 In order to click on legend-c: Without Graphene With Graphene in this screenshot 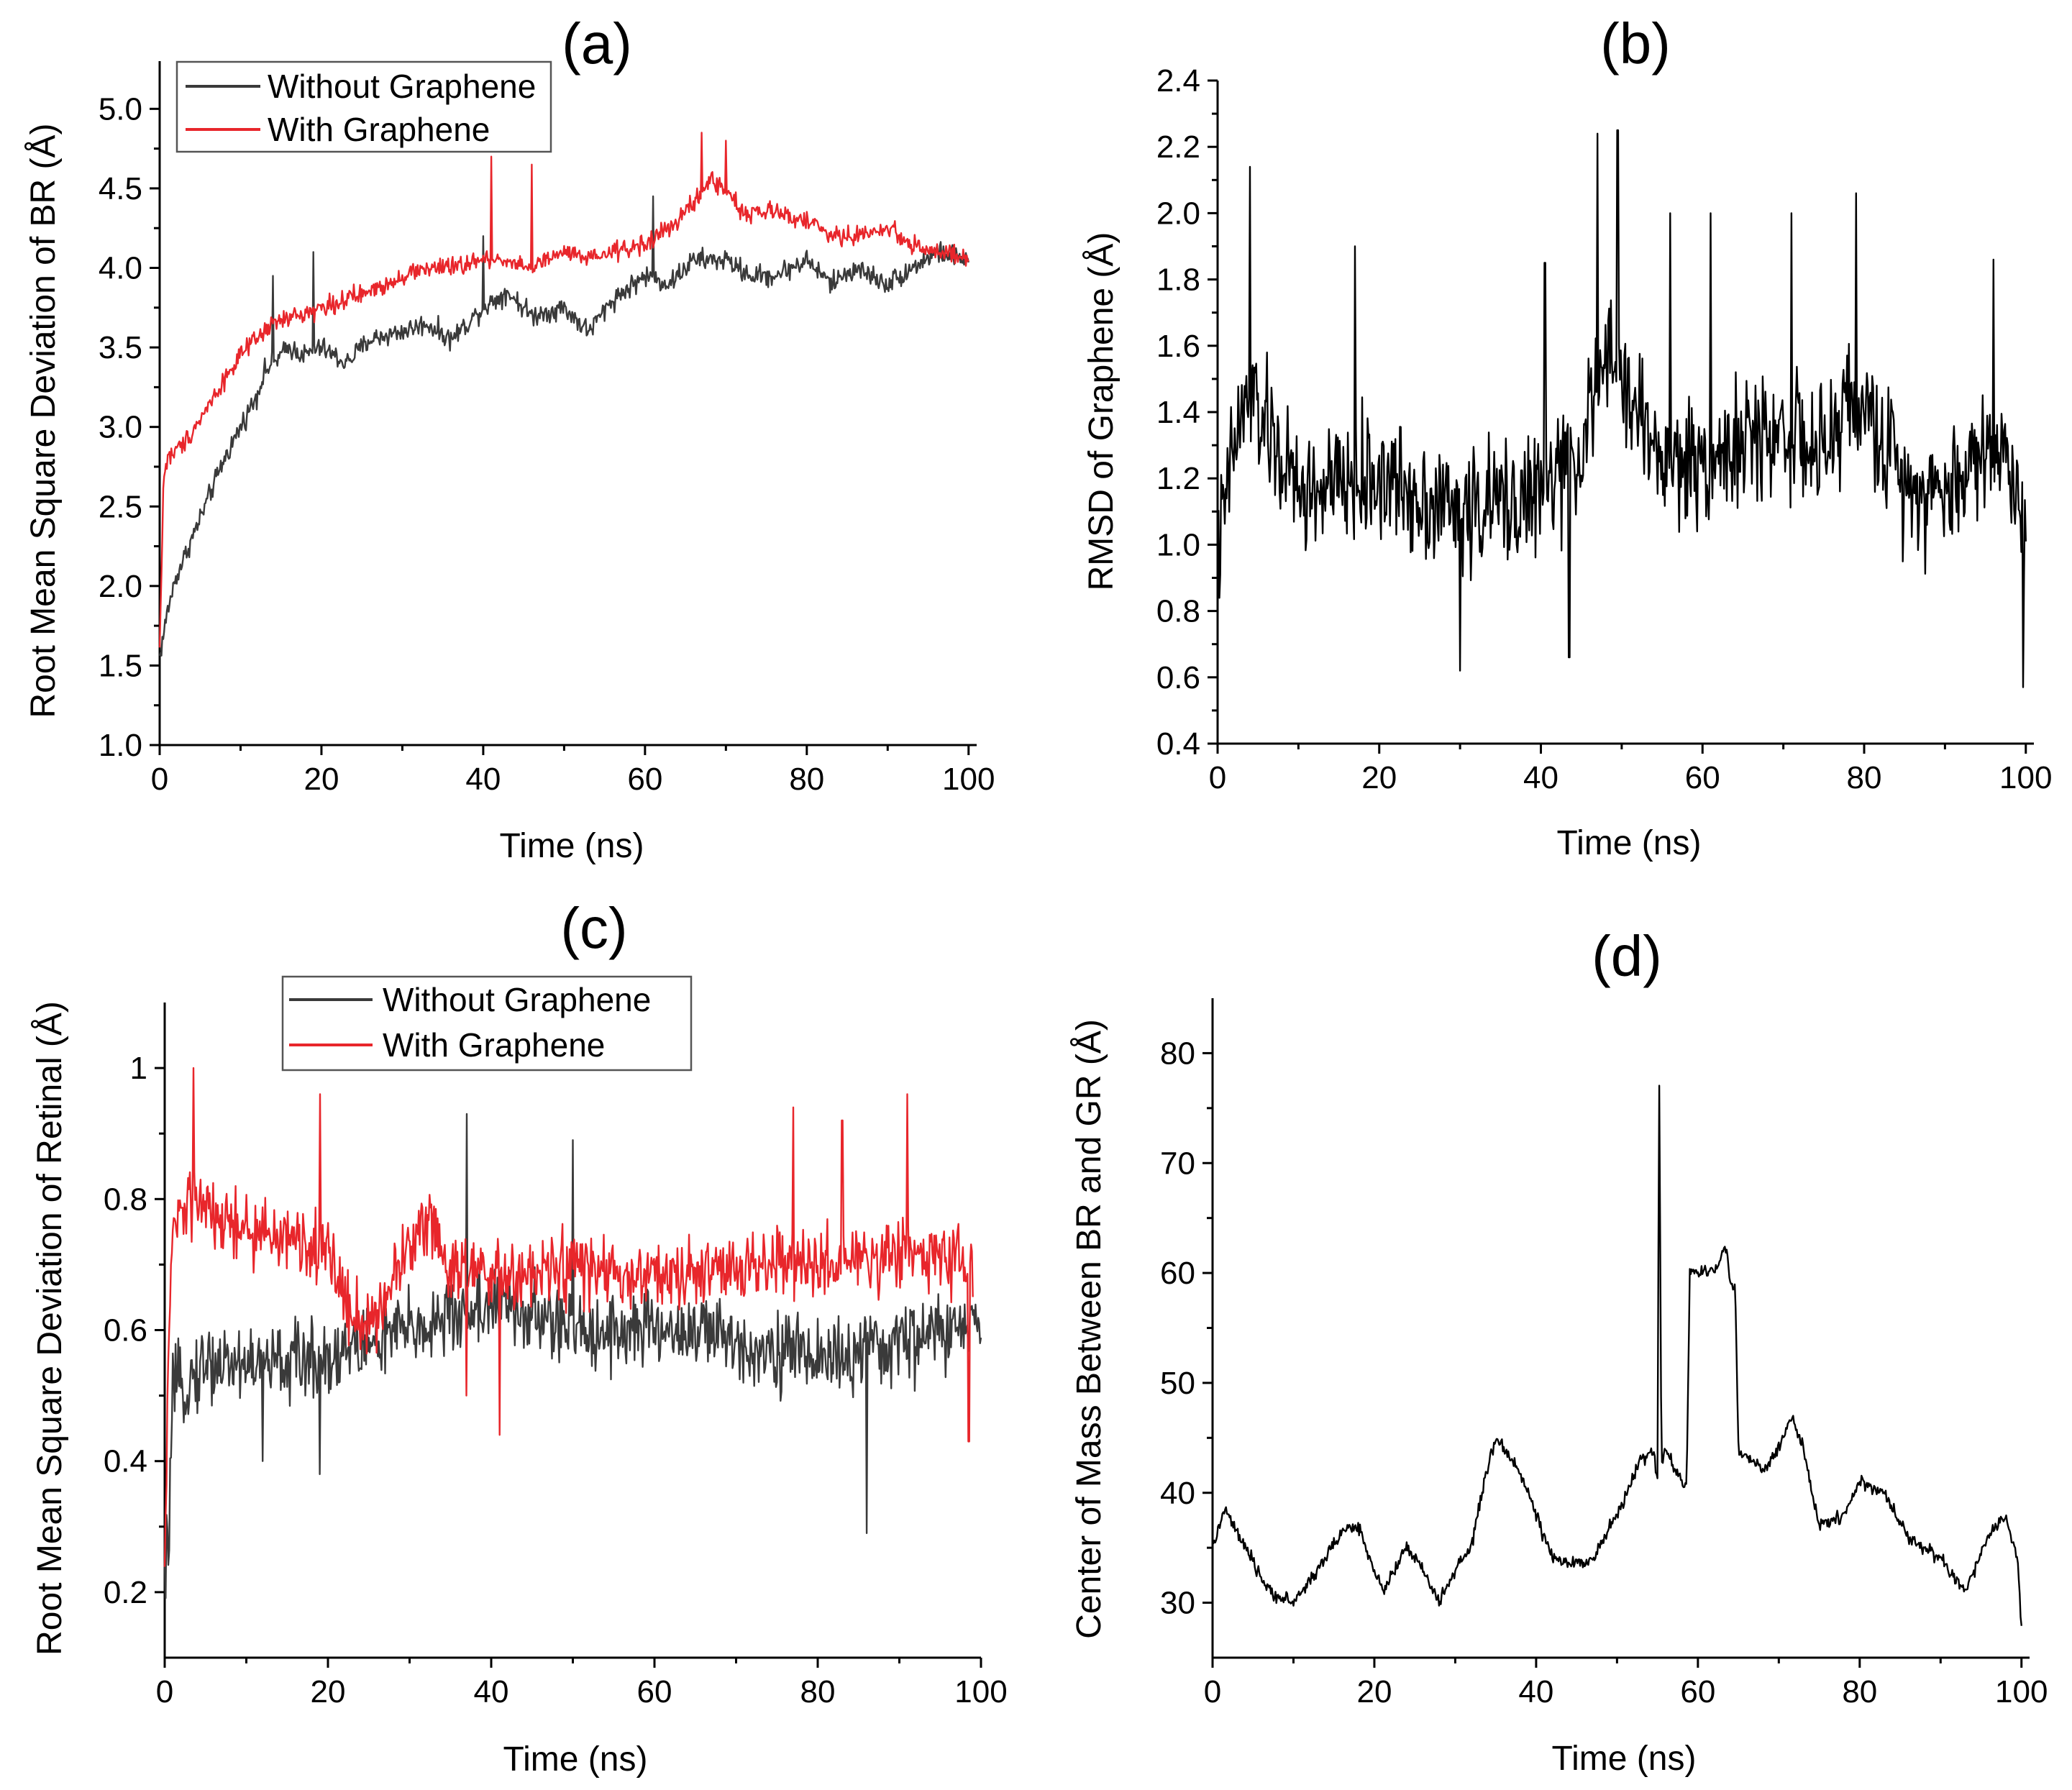, I will do `click(487, 1024)`.